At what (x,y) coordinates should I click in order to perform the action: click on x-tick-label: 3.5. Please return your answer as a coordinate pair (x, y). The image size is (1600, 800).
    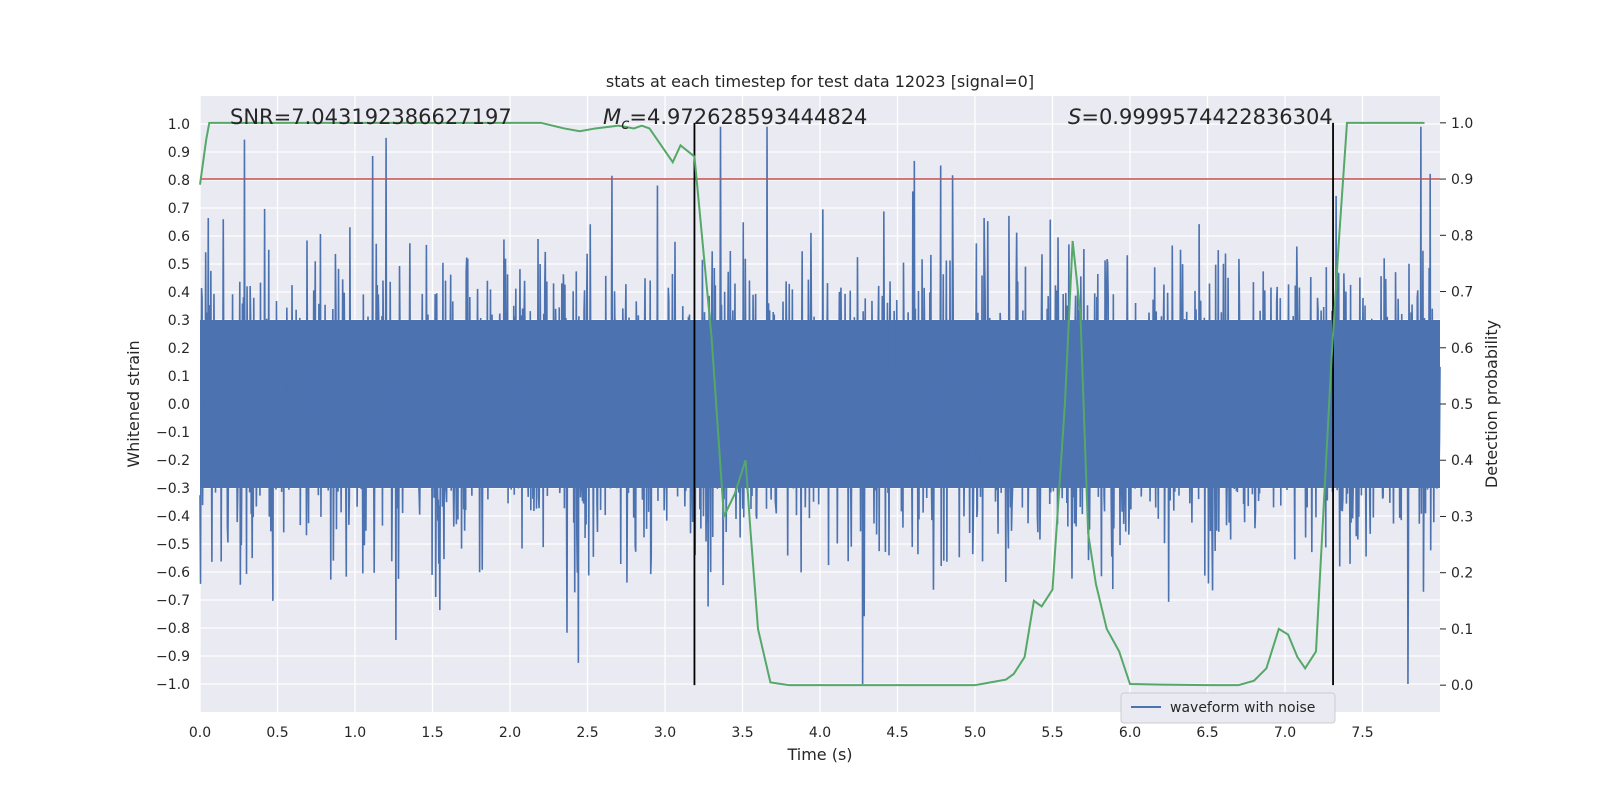
    Looking at the image, I should click on (742, 733).